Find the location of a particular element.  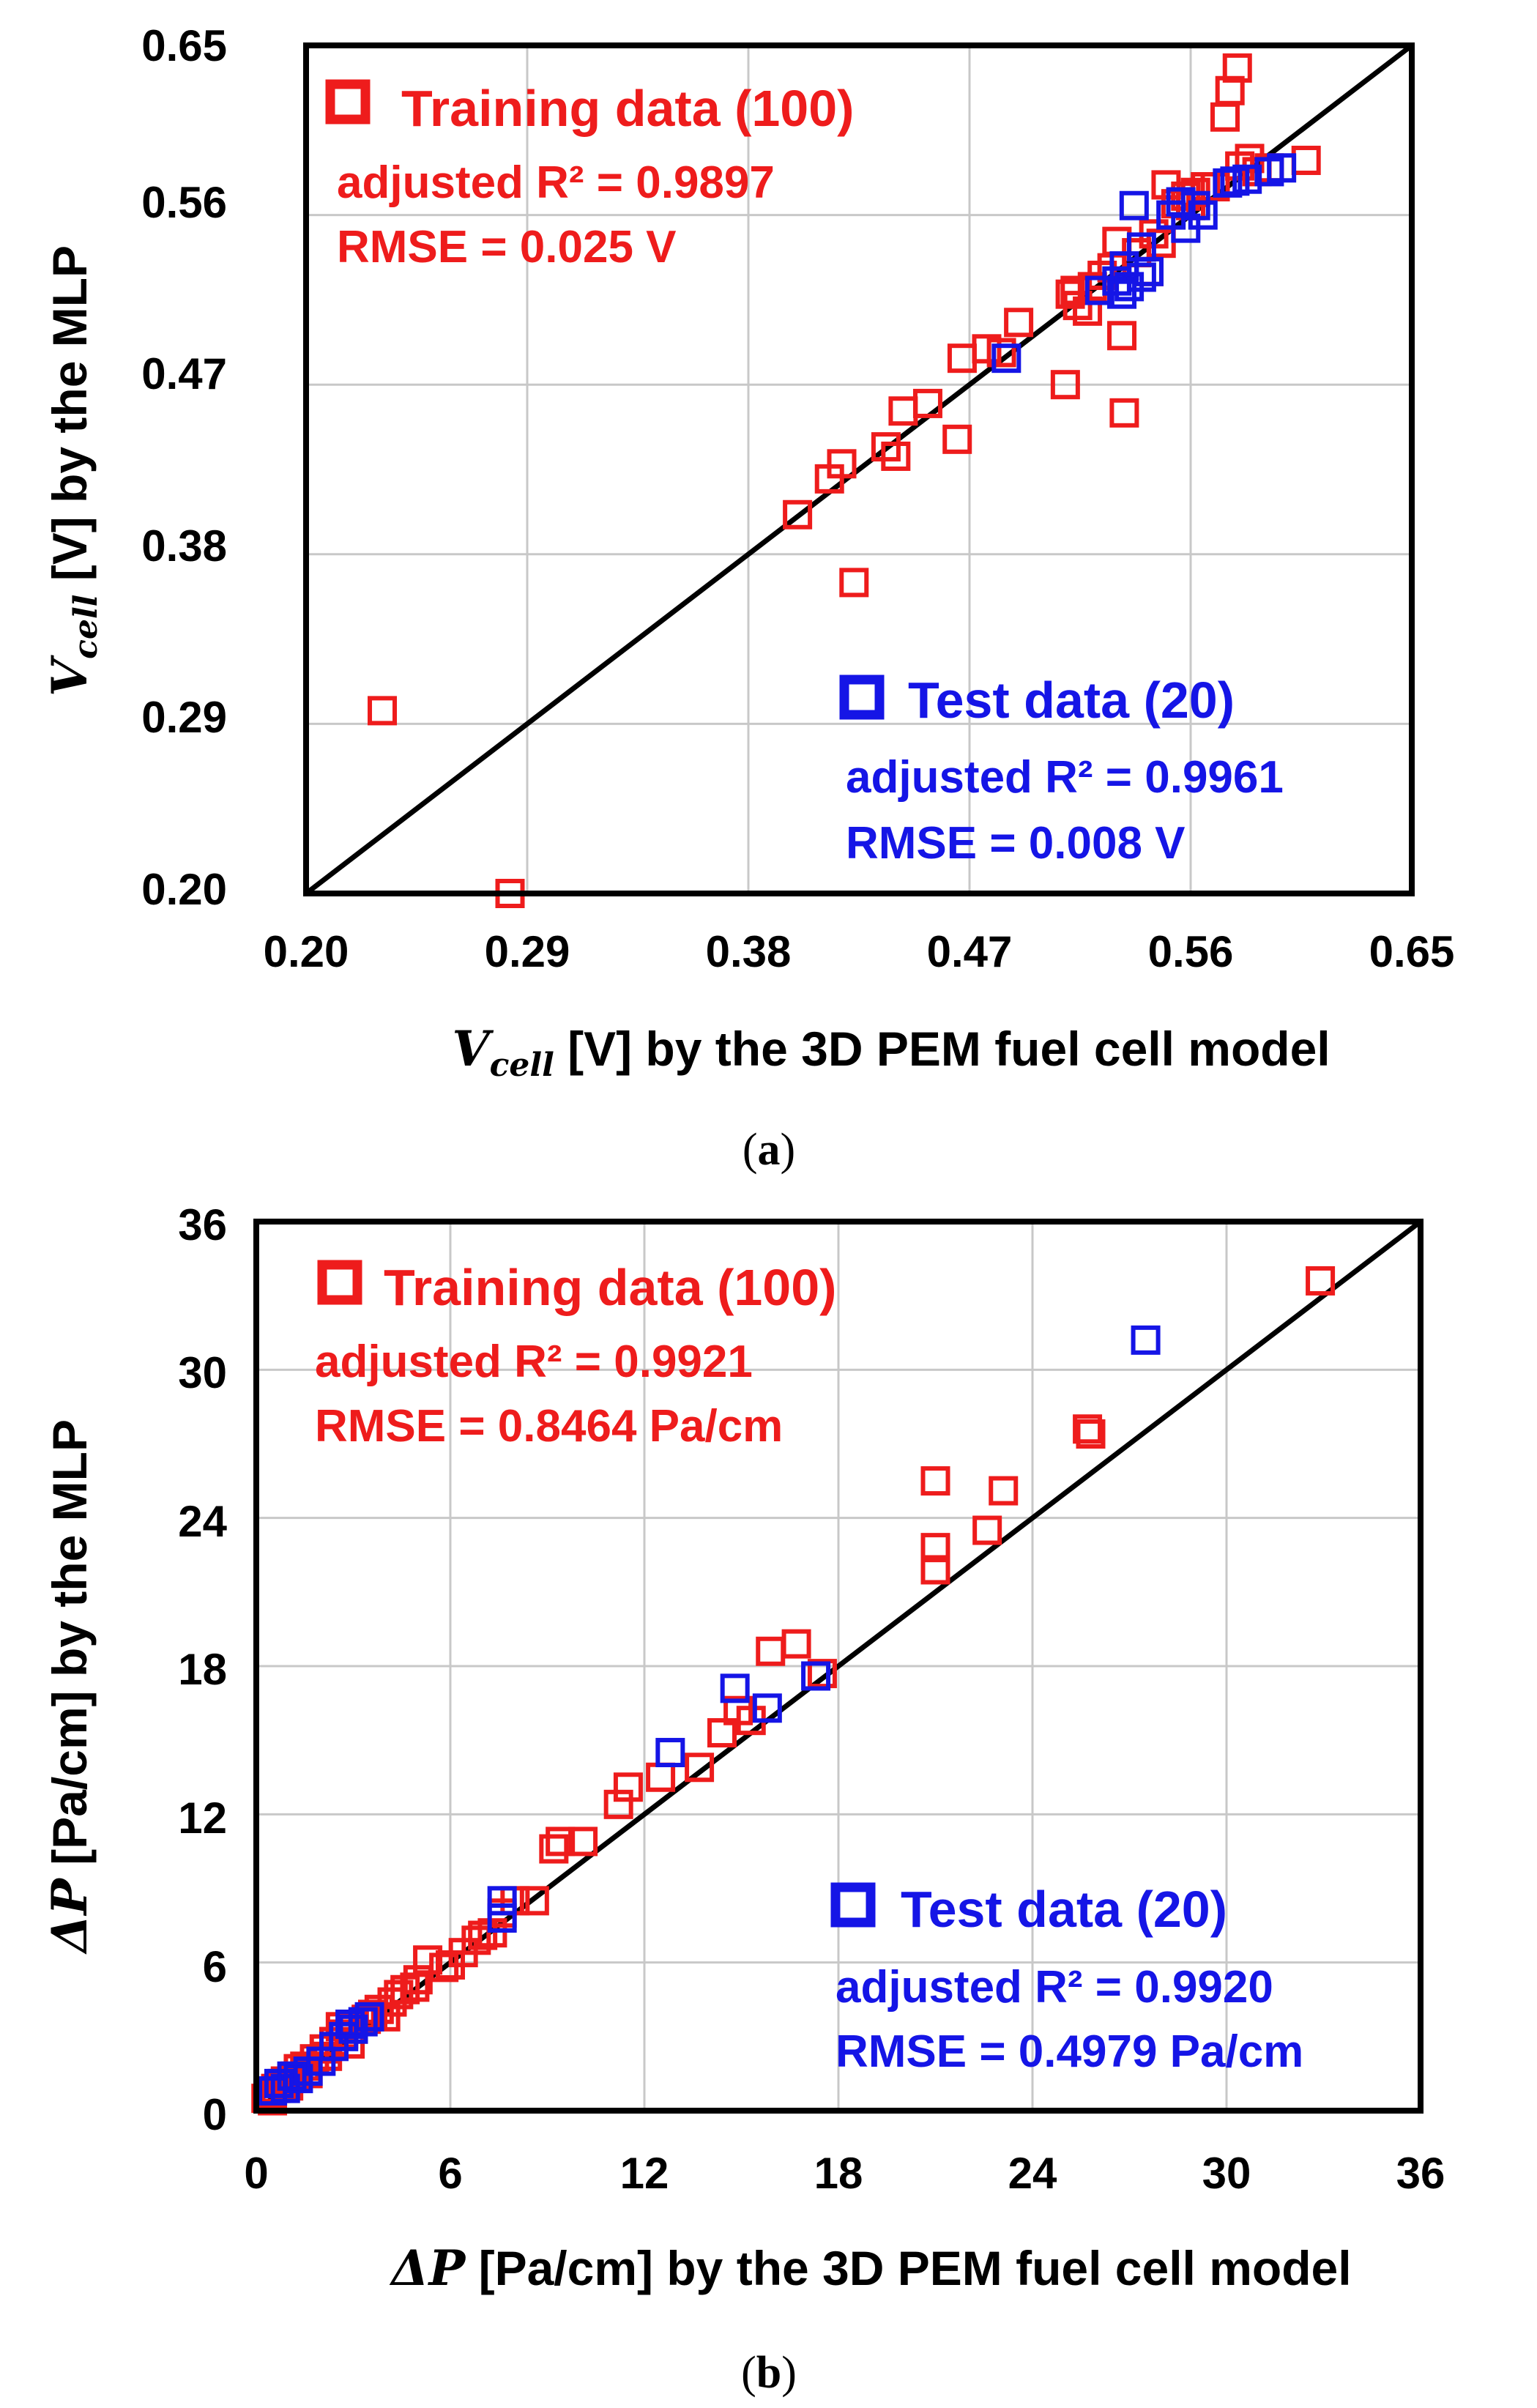

chart-a-x-axis-label: Vcell [V] by the 3D PEM fuel cell model is located at coordinates (891, 1052).